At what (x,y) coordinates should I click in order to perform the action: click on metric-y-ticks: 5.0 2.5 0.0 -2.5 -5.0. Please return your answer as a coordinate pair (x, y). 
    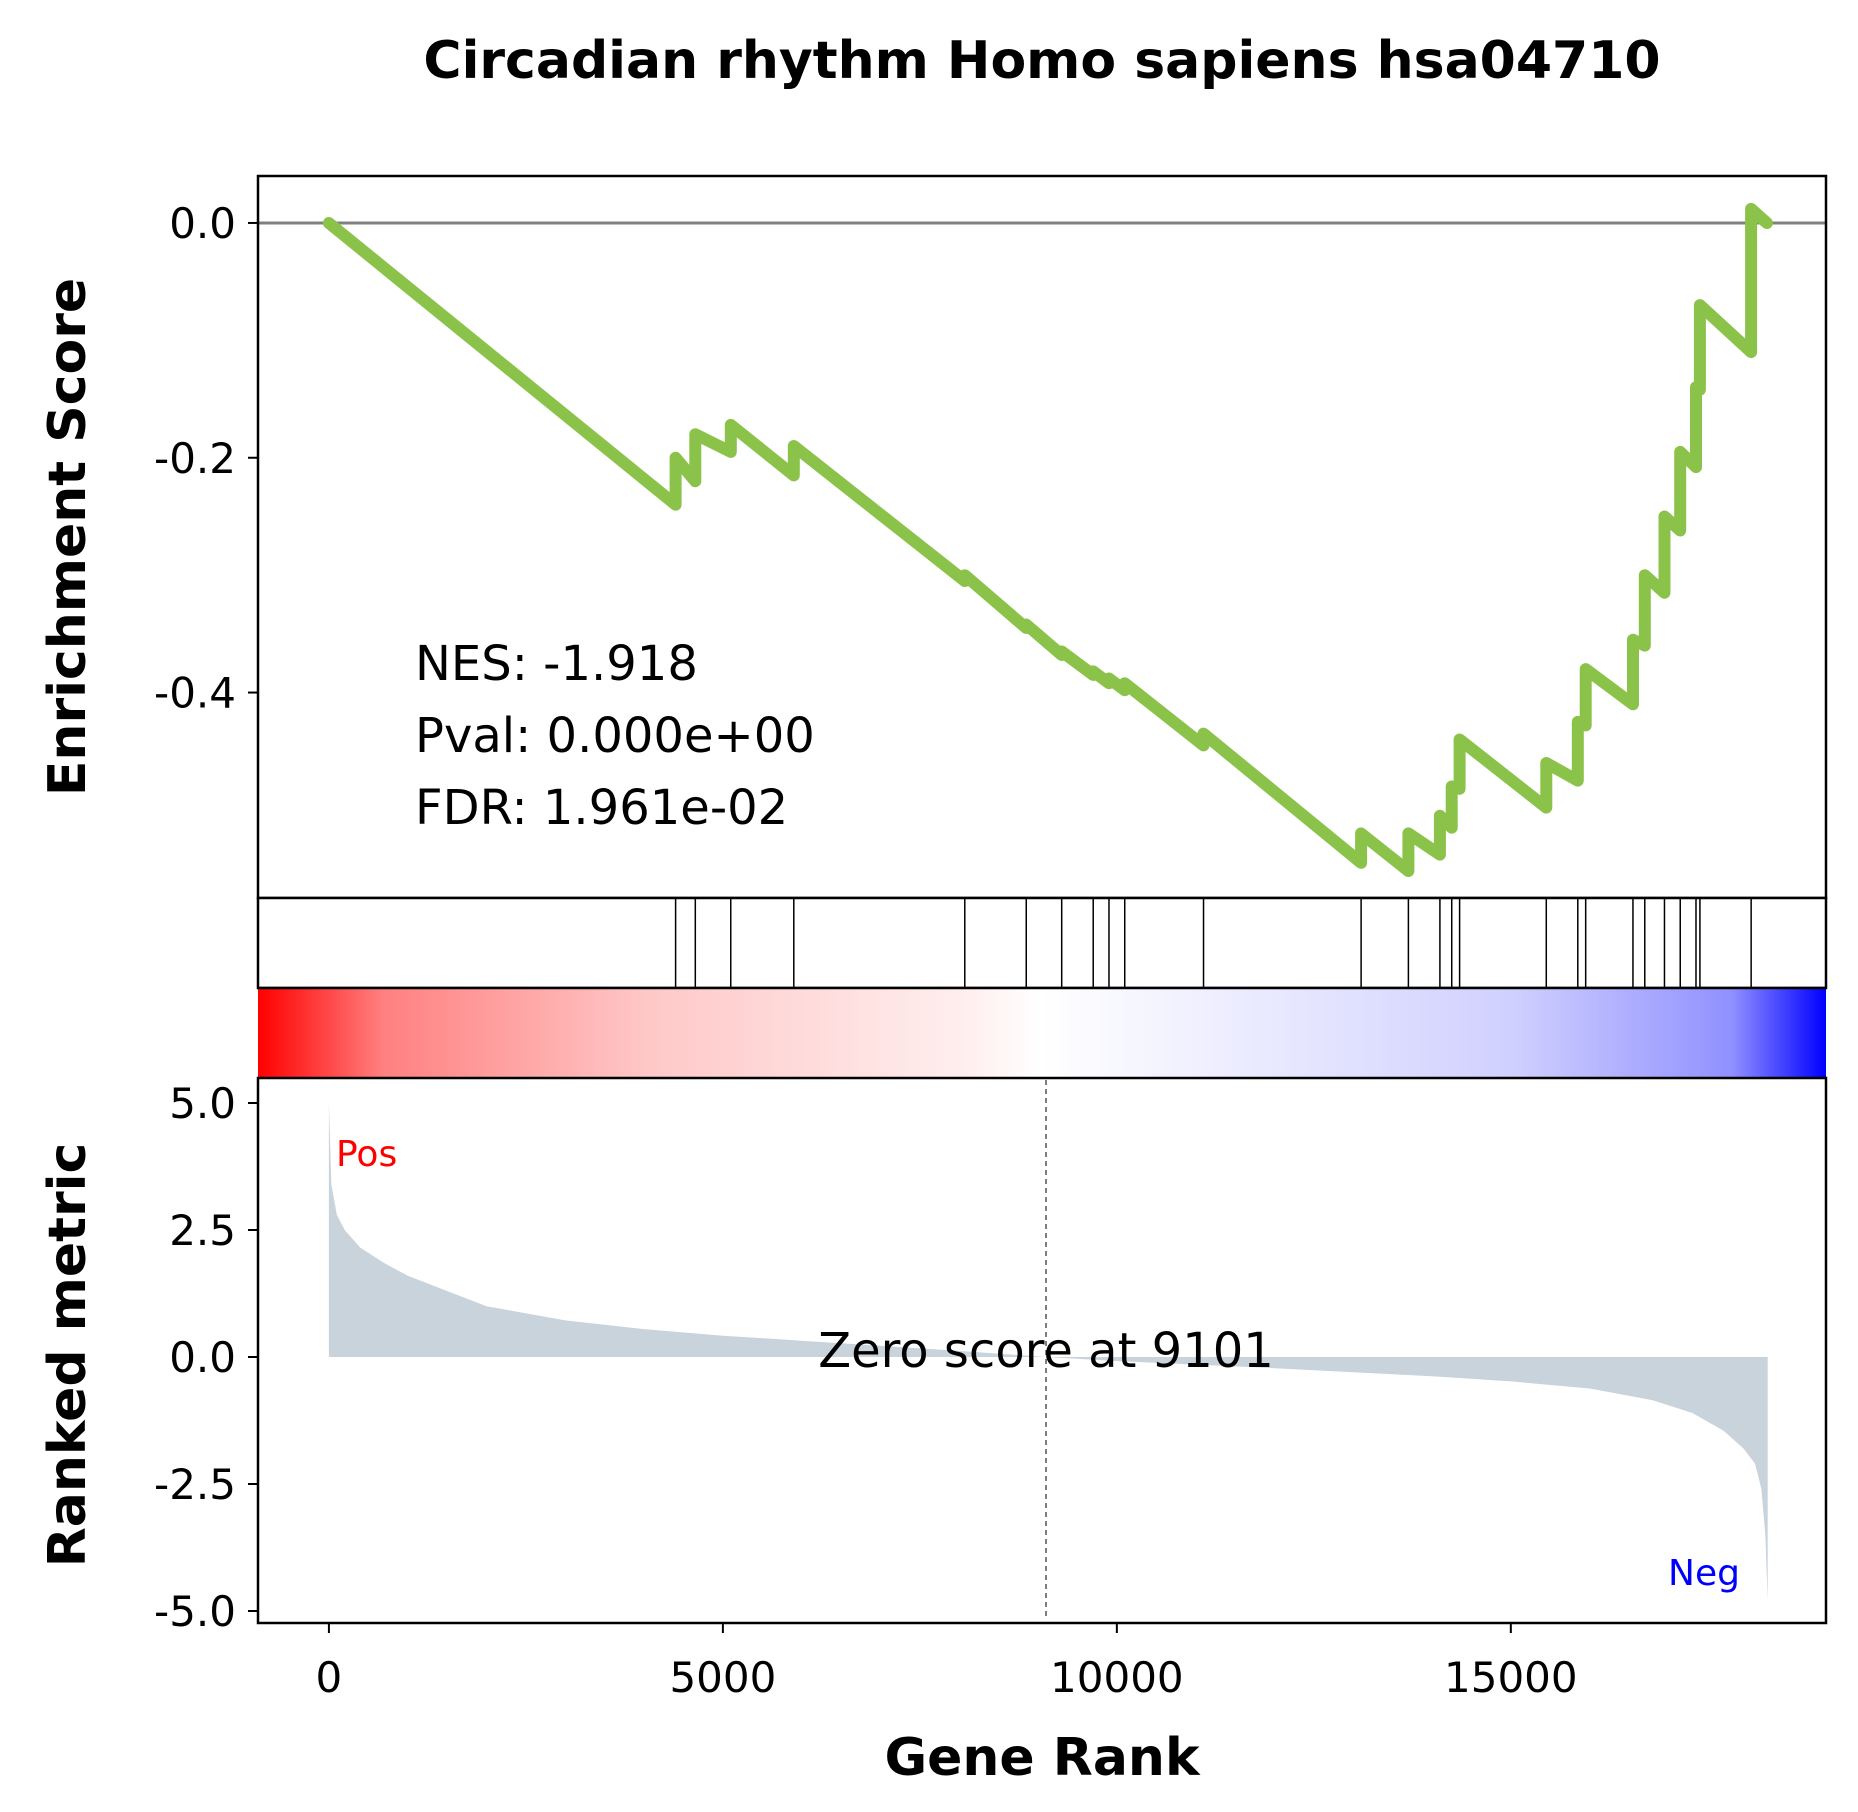
    Looking at the image, I should click on (206, 1357).